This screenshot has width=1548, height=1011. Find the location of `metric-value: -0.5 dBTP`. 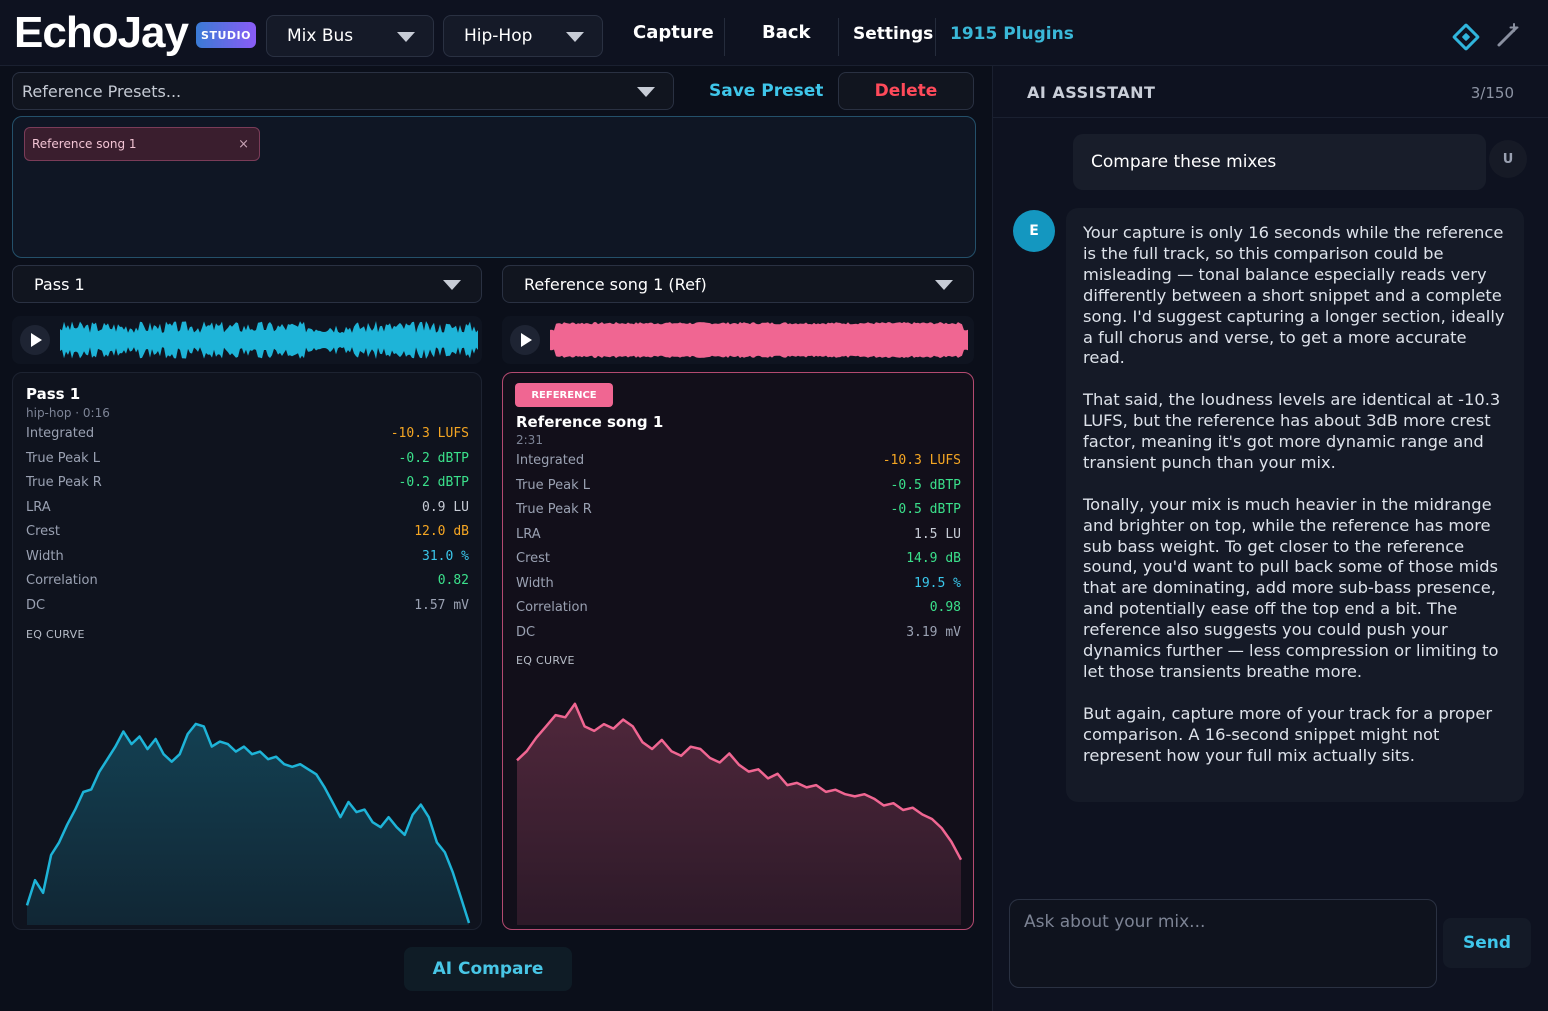

metric-value: -0.5 dBTP is located at coordinates (925, 509).